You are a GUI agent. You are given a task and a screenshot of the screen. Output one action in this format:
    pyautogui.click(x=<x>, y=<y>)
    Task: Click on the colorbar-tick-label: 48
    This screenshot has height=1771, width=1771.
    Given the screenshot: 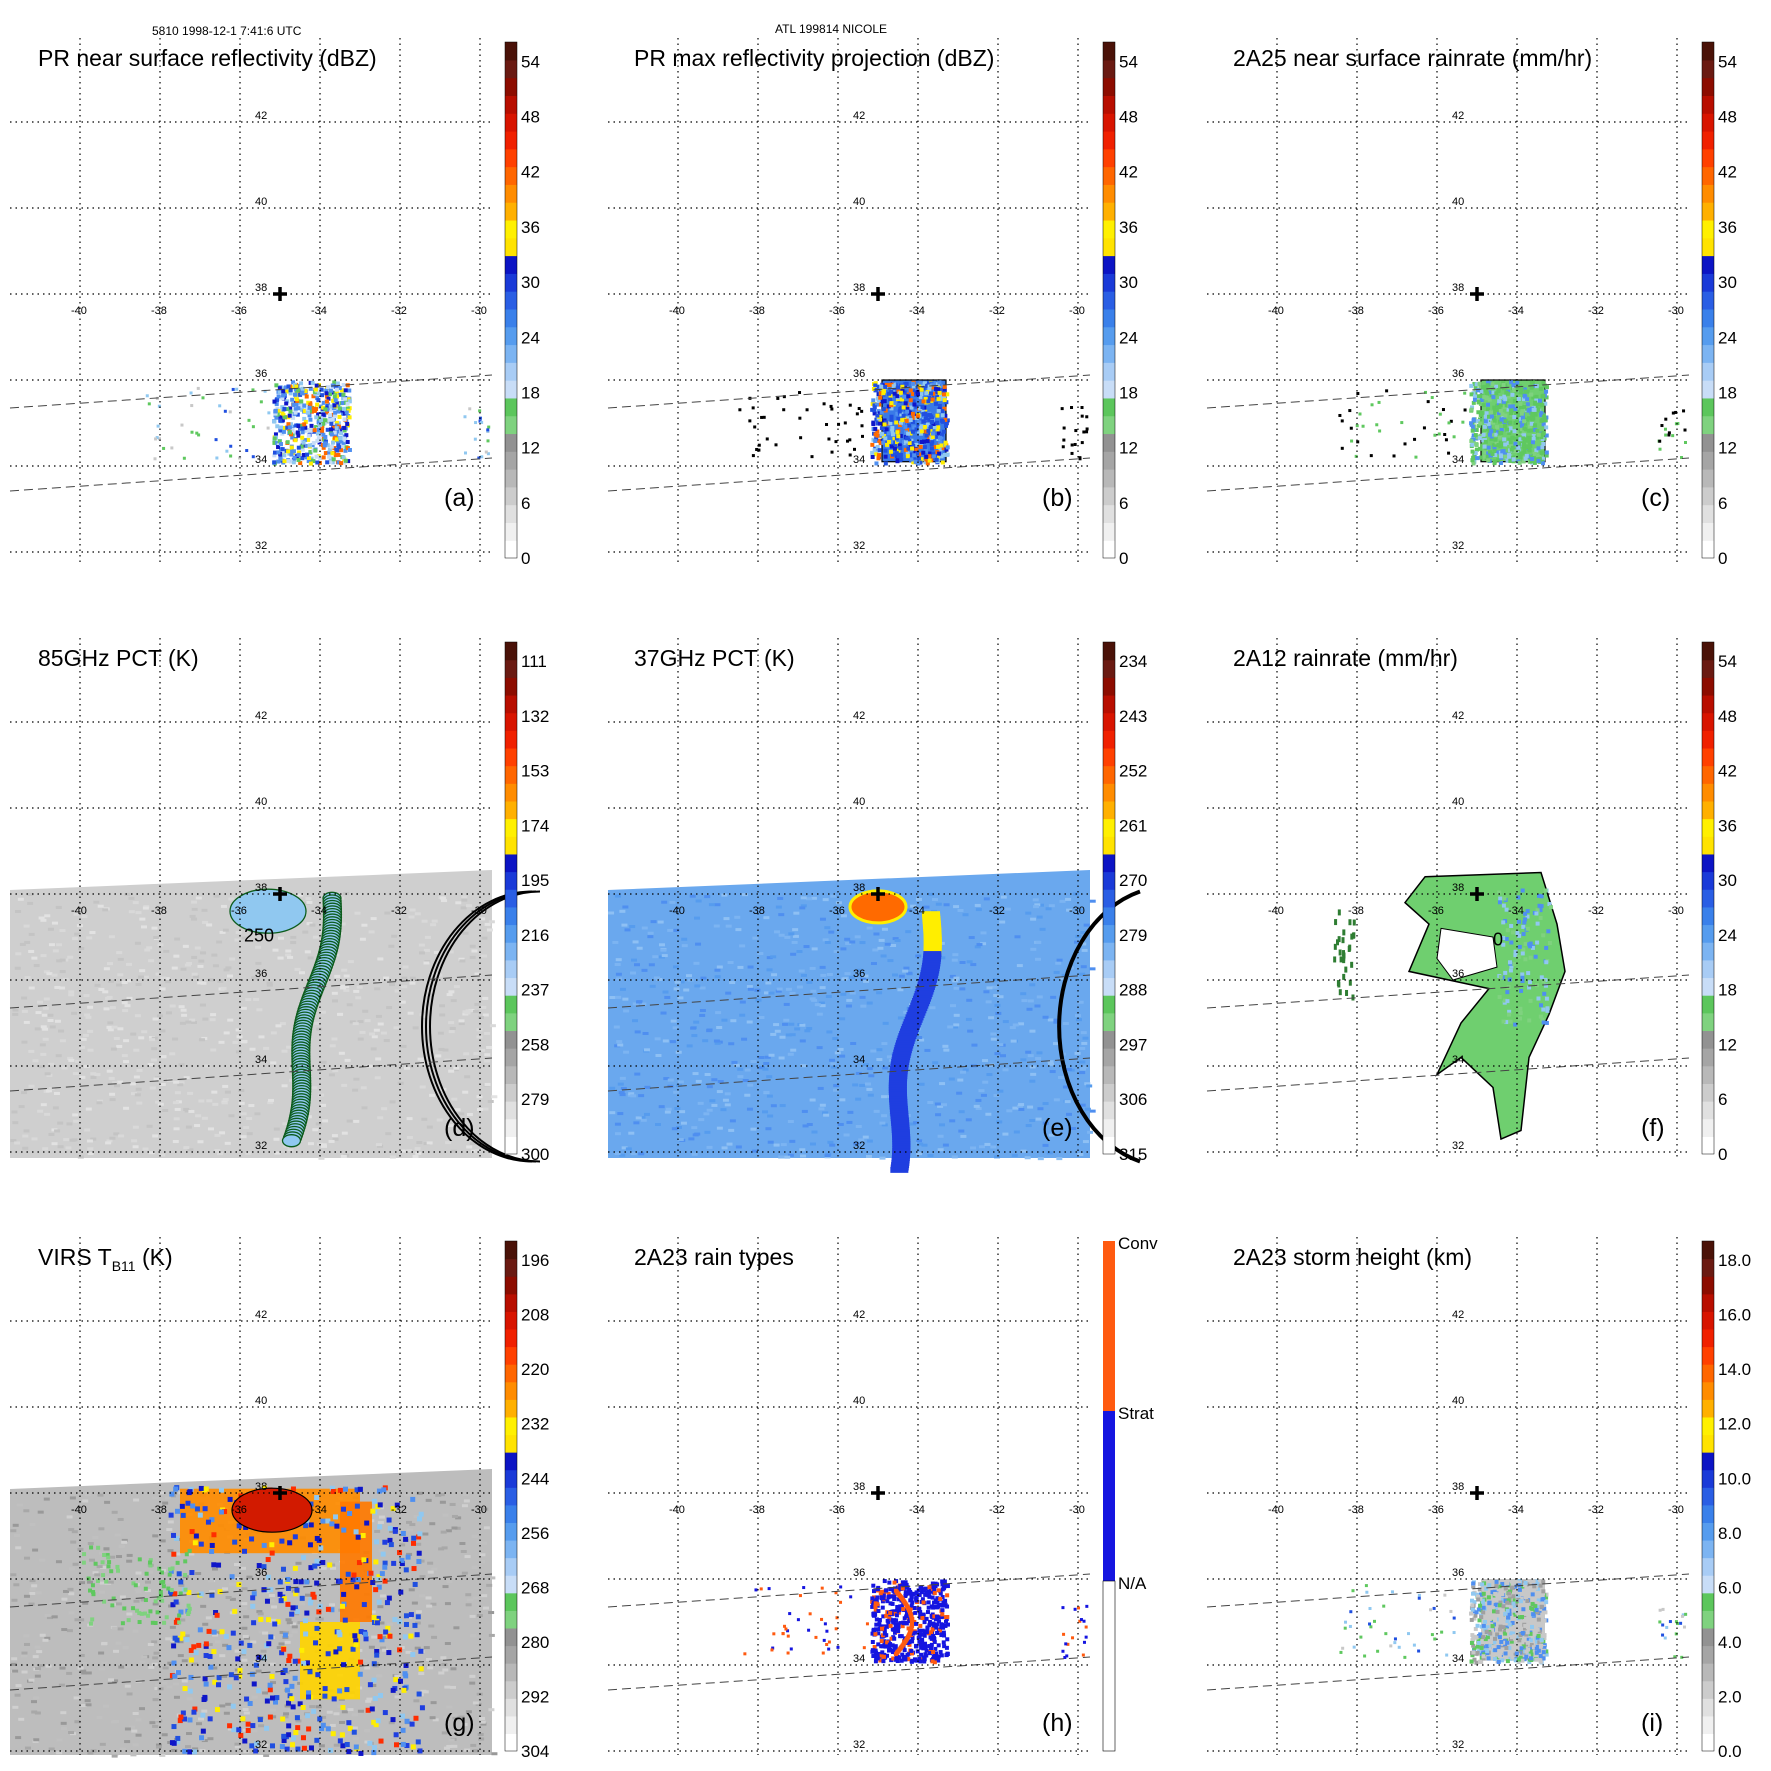 What is the action you would take?
    pyautogui.click(x=530, y=117)
    